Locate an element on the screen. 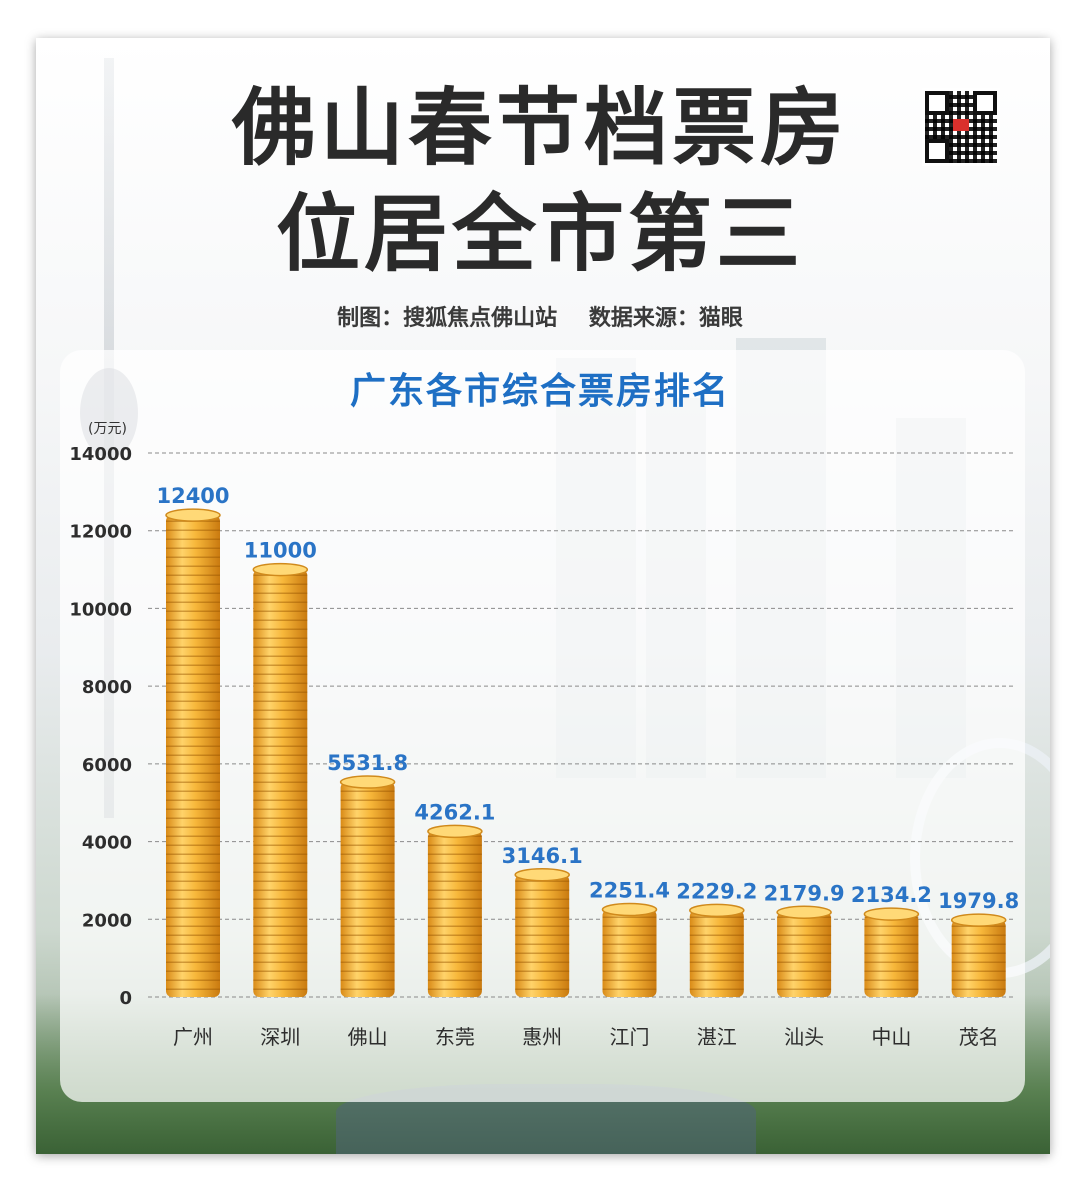 This screenshot has height=1192, width=1080. x-tick-label: 佛山 is located at coordinates (368, 1037).